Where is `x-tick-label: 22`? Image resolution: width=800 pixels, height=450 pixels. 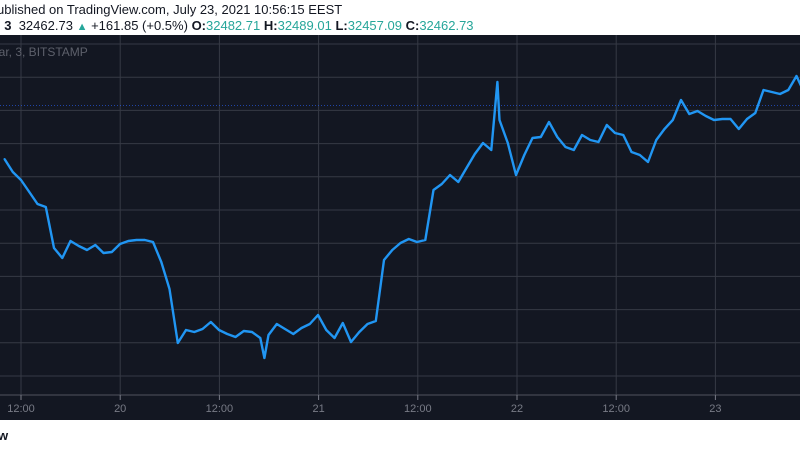 x-tick-label: 22 is located at coordinates (517, 409).